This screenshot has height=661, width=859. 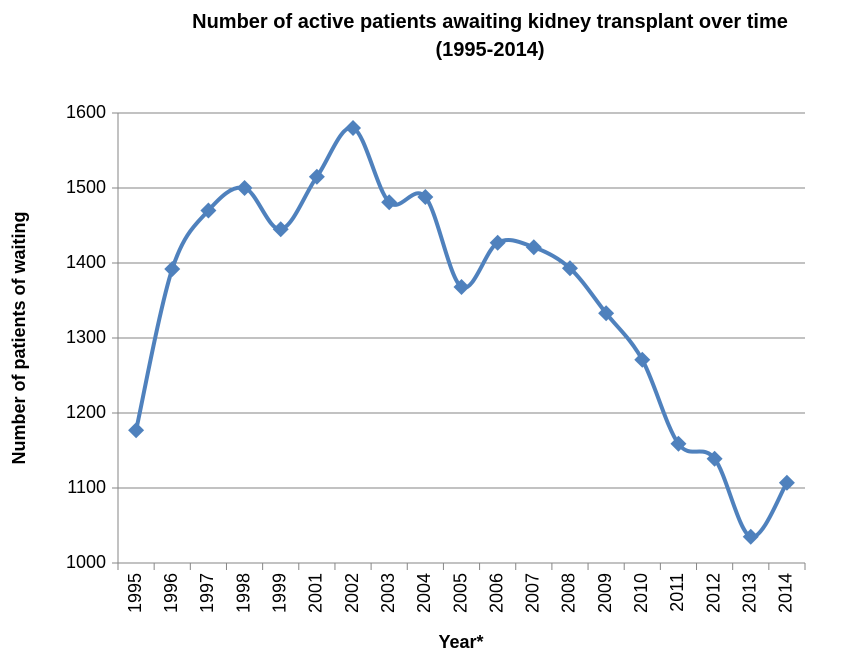 What do you see at coordinates (750, 593) in the screenshot?
I see `x-tick-label: 2013` at bounding box center [750, 593].